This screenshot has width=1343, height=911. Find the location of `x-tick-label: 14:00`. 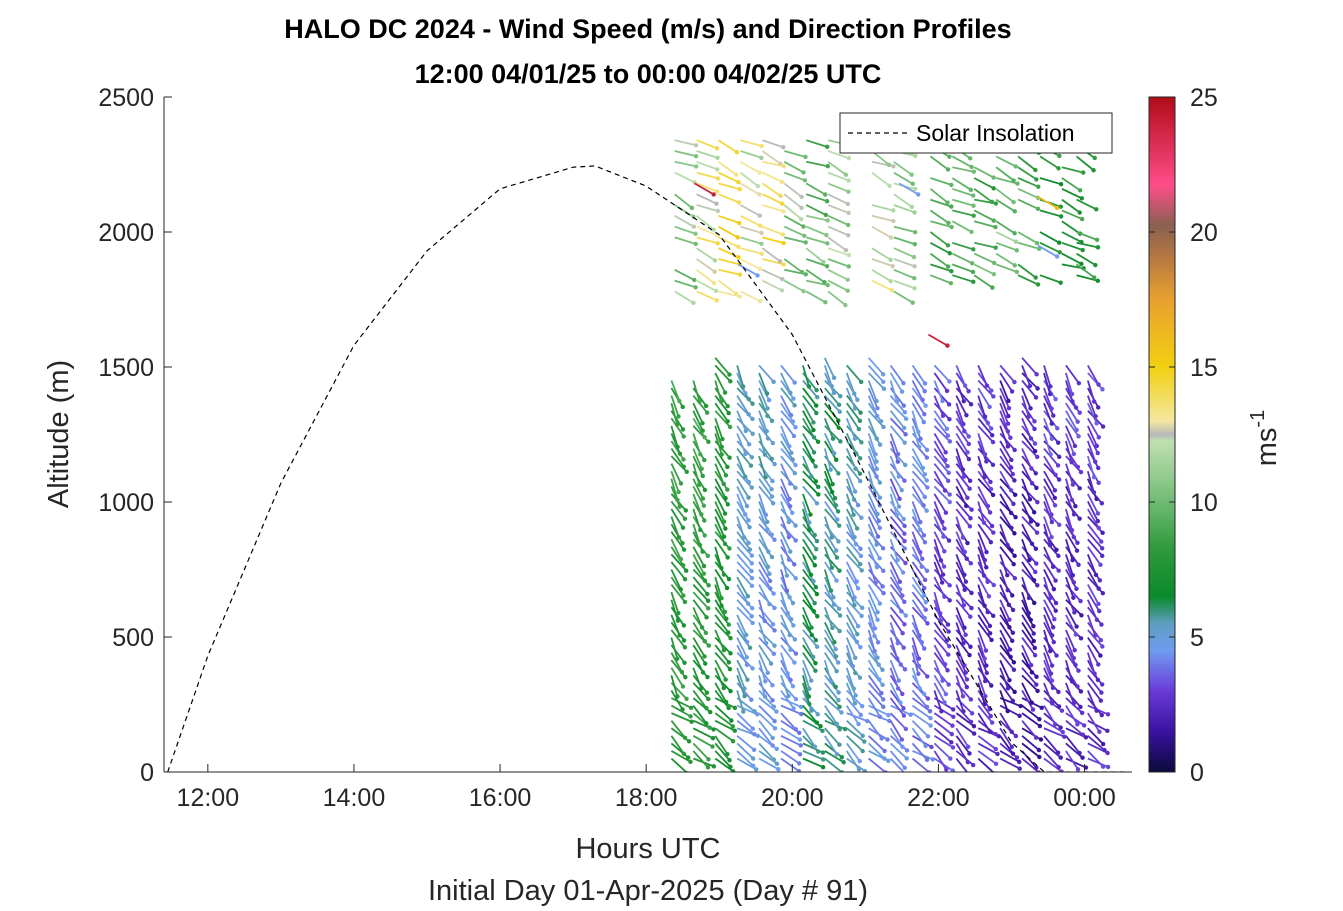

x-tick-label: 14:00 is located at coordinates (354, 798).